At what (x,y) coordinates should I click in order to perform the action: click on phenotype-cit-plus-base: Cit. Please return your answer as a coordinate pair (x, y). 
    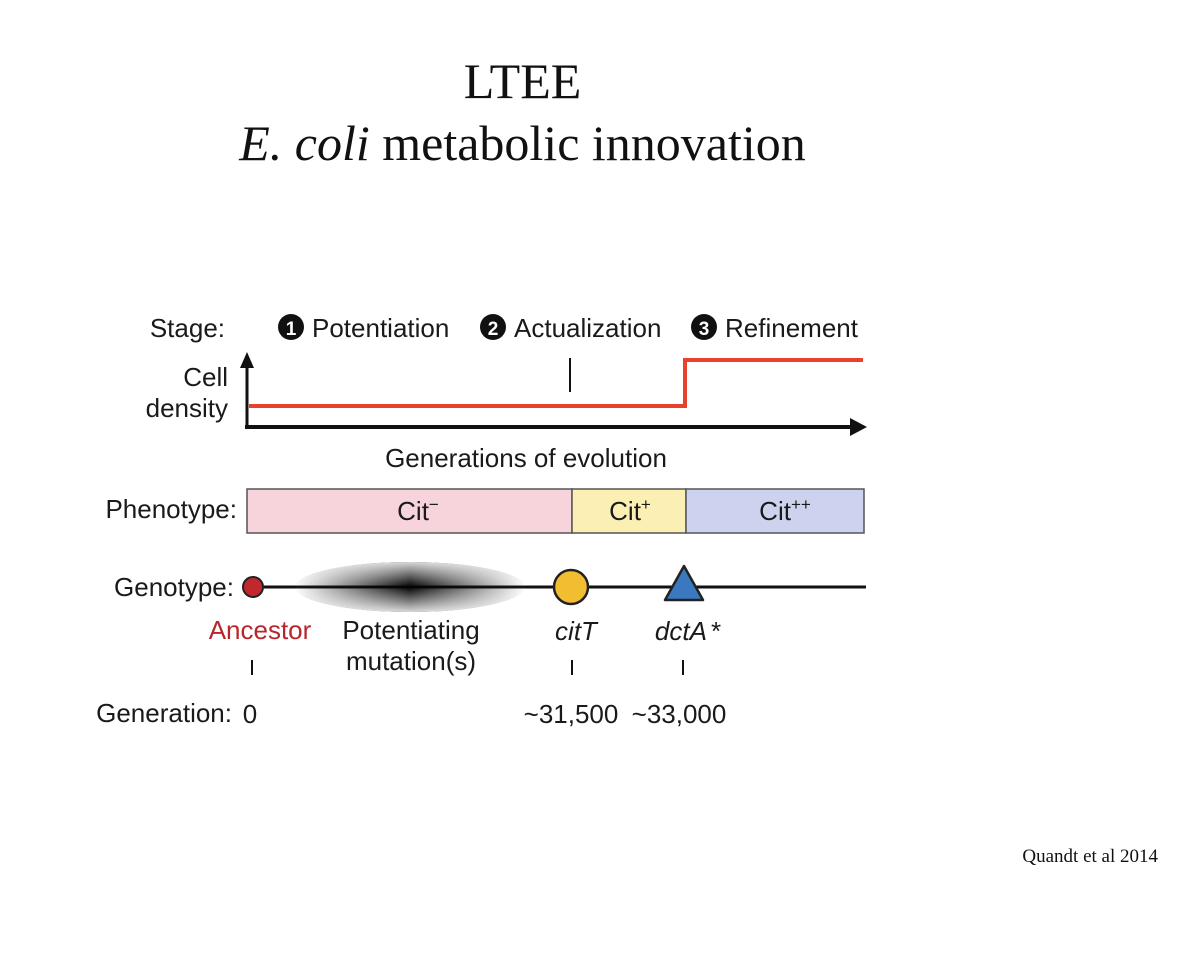
    Looking at the image, I should click on (625, 511).